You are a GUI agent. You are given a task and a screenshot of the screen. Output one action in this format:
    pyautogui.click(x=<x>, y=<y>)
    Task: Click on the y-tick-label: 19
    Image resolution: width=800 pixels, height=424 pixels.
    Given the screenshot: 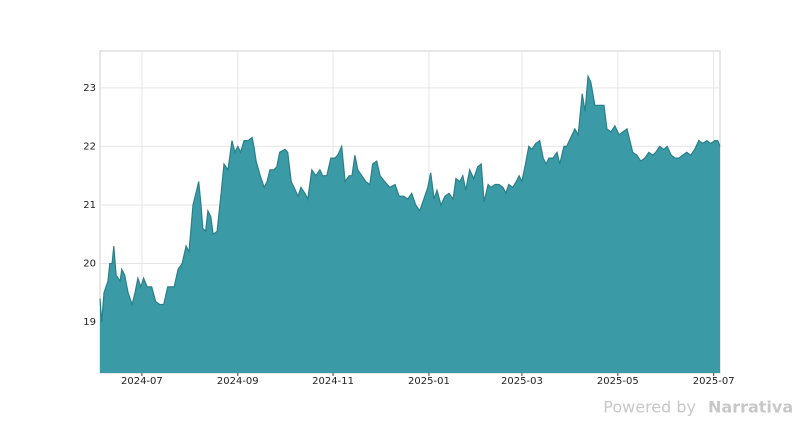 What is the action you would take?
    pyautogui.click(x=89, y=322)
    